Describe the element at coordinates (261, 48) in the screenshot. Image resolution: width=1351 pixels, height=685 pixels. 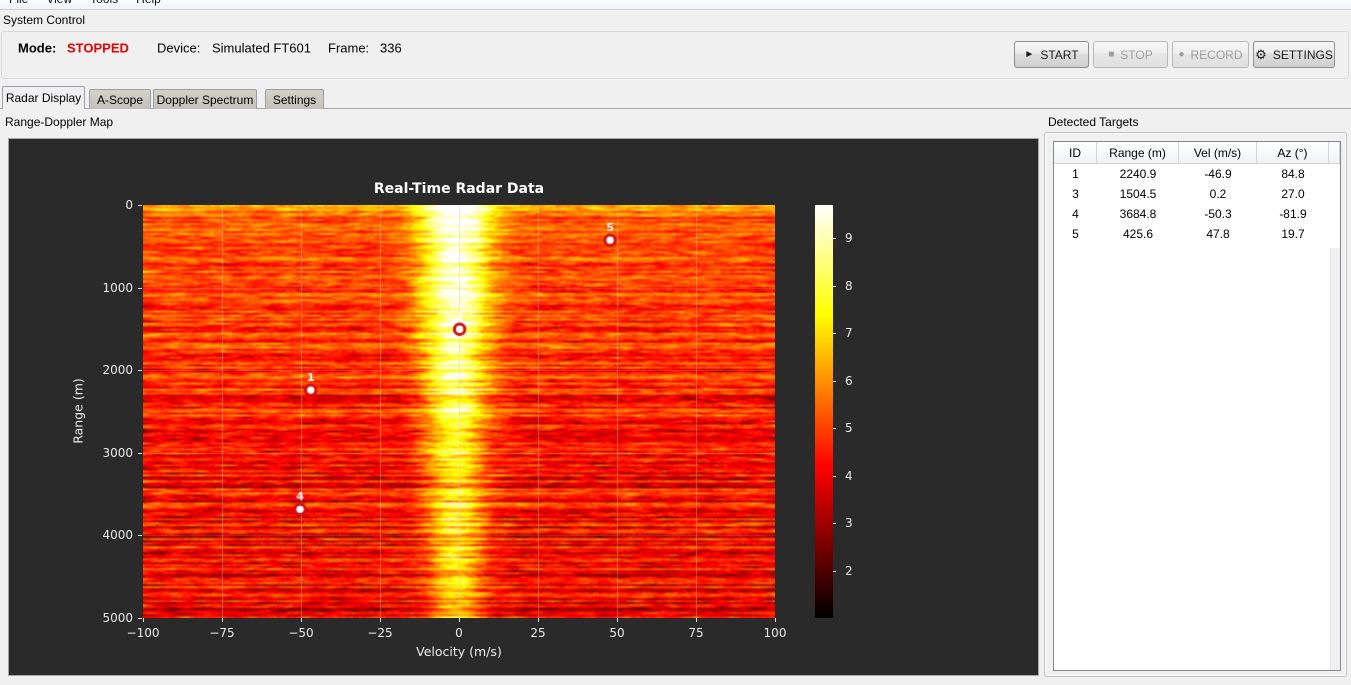
I see `device-value: Simulated FT601` at that location.